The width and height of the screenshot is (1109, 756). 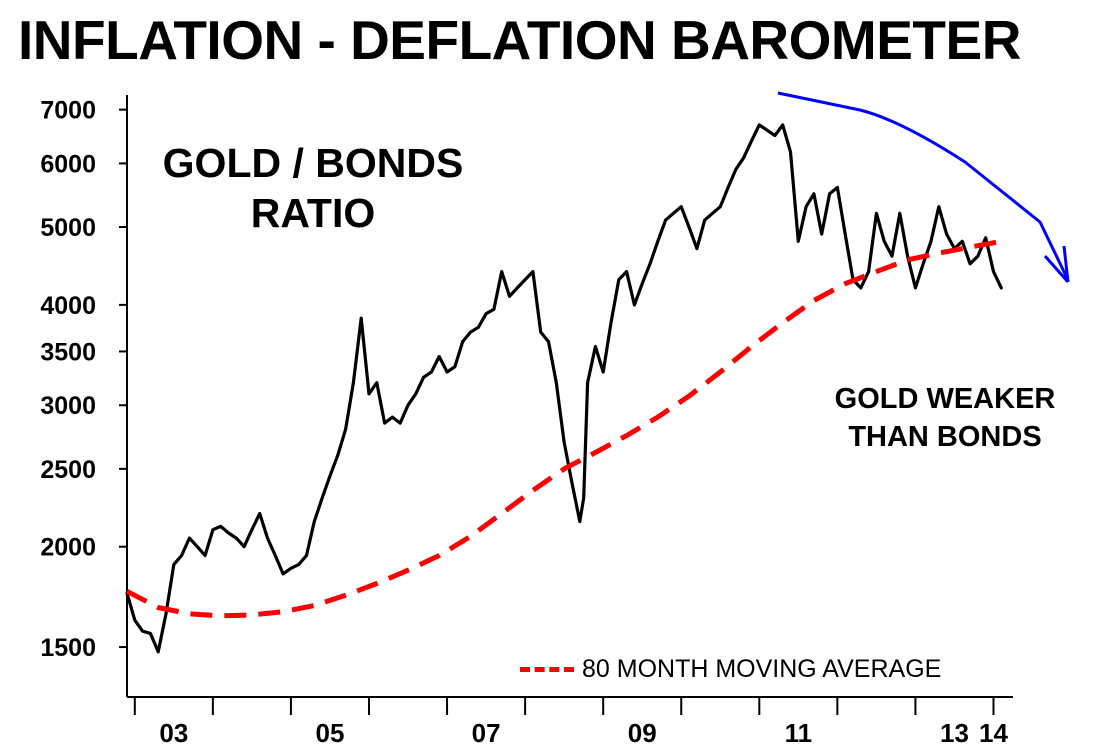 What do you see at coordinates (547, 669) in the screenshot?
I see `legend-dash-swatch` at bounding box center [547, 669].